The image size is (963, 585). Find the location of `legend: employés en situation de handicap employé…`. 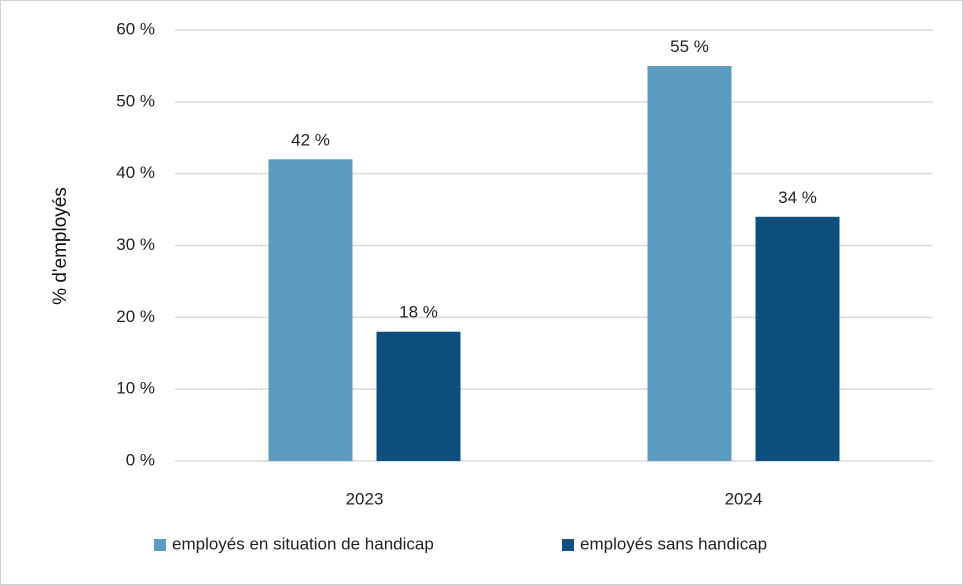

legend: employés en situation de handicap employé… is located at coordinates (460, 543).